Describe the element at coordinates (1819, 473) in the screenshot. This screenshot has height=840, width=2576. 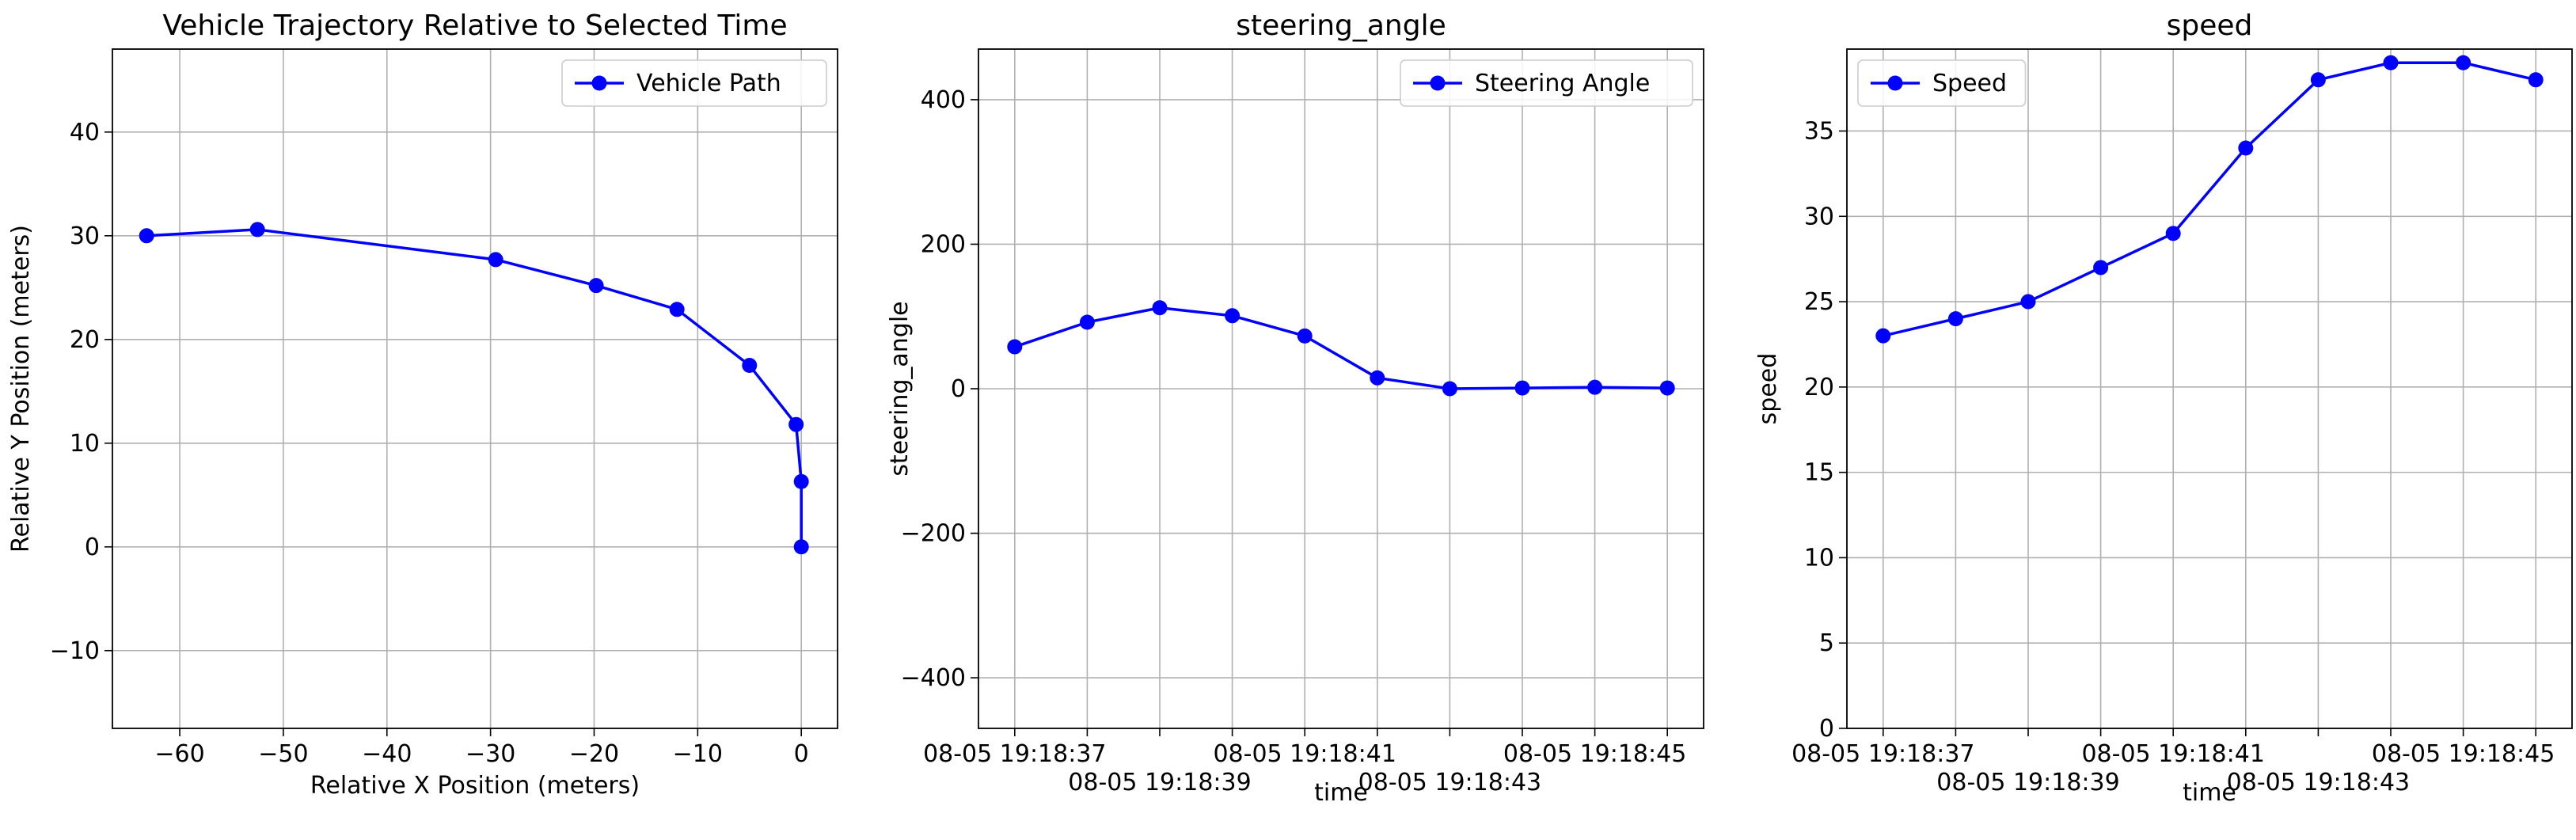
I see `y-tick-label: 15` at that location.